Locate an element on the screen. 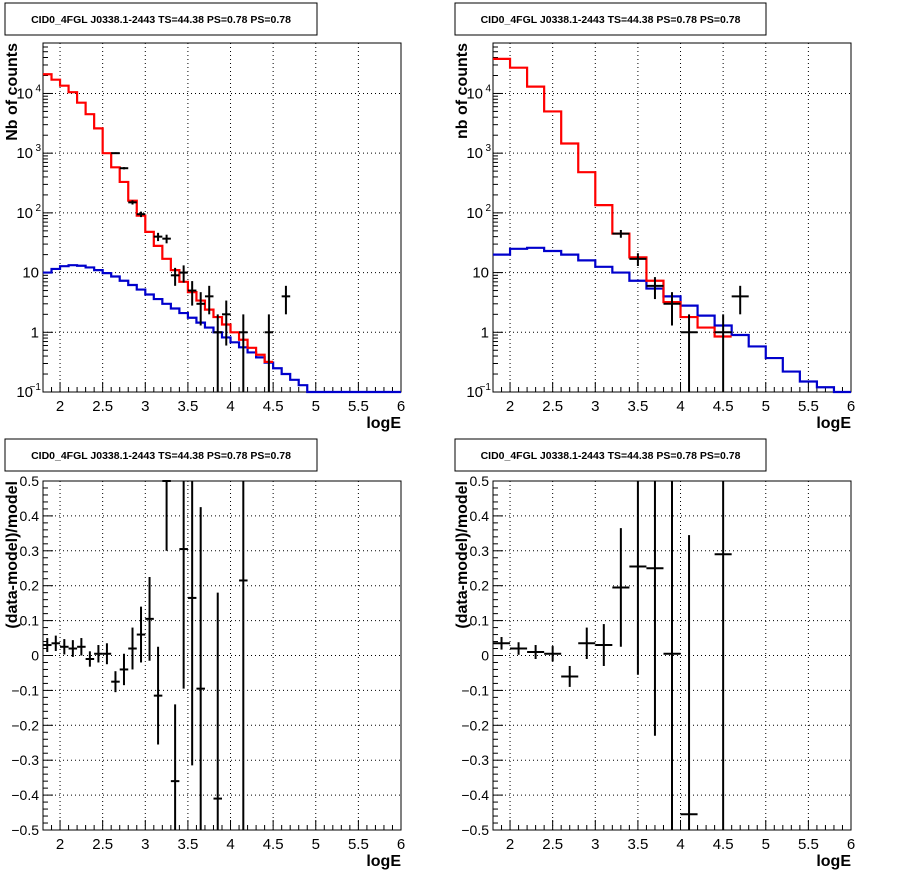  y-tick-label: −0.2 is located at coordinates (25, 725).